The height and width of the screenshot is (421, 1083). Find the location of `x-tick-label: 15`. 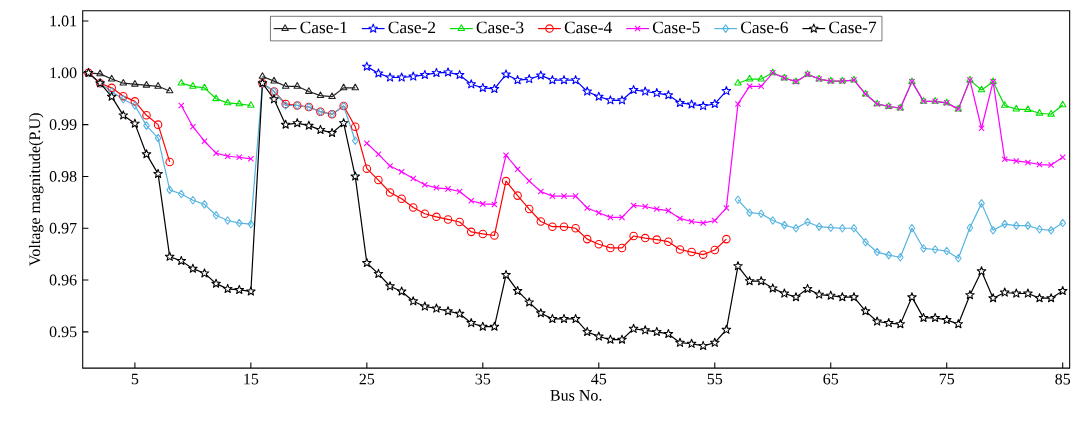

x-tick-label: 15 is located at coordinates (251, 379).